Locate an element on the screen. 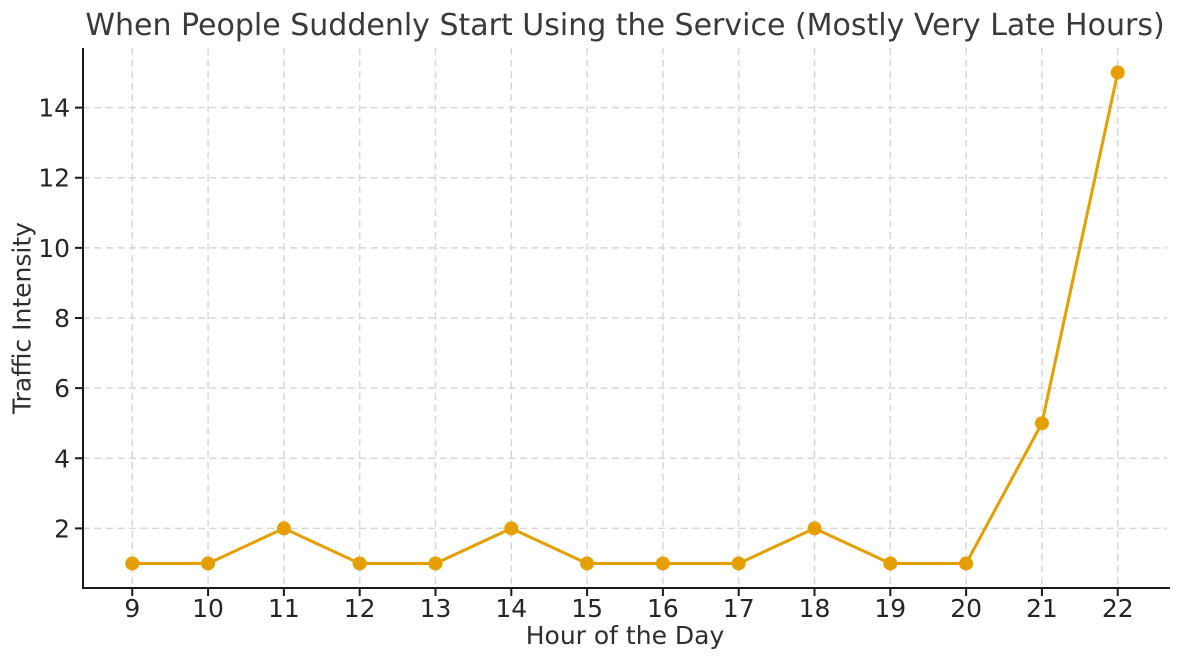  y-tick-label: 12 is located at coordinates (54, 178).